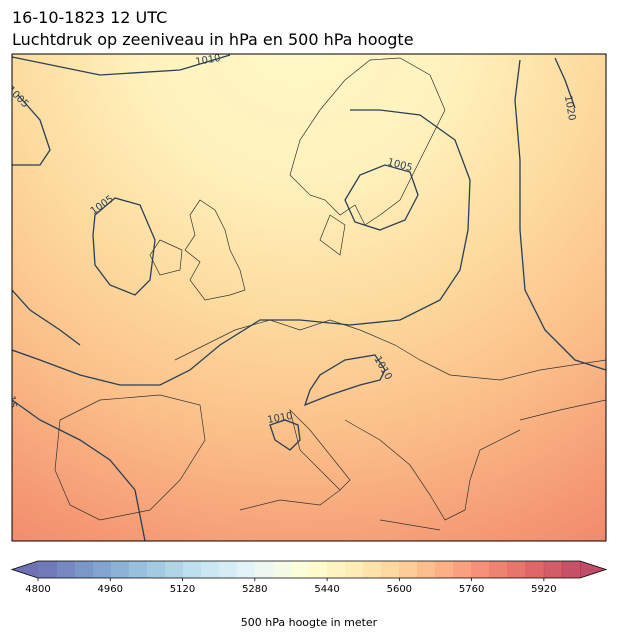 The height and width of the screenshot is (639, 618). What do you see at coordinates (37, 589) in the screenshot?
I see `colorbar-tick-label: 4800` at bounding box center [37, 589].